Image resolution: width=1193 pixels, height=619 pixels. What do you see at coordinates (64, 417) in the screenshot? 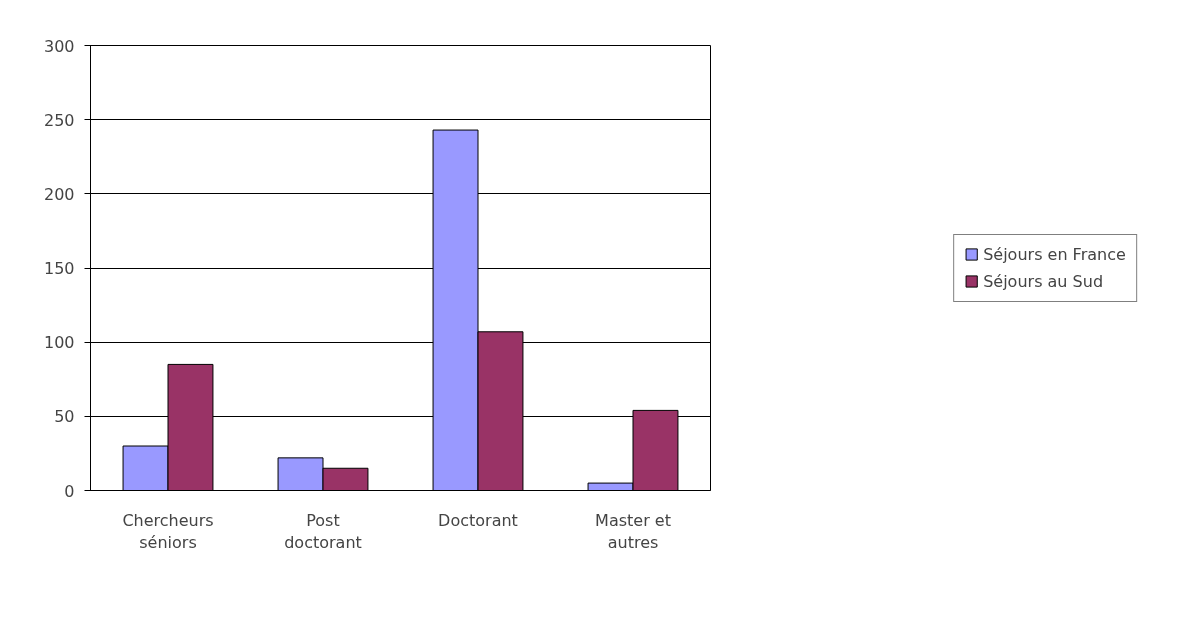
I see `y-tick-label: 50` at bounding box center [64, 417].